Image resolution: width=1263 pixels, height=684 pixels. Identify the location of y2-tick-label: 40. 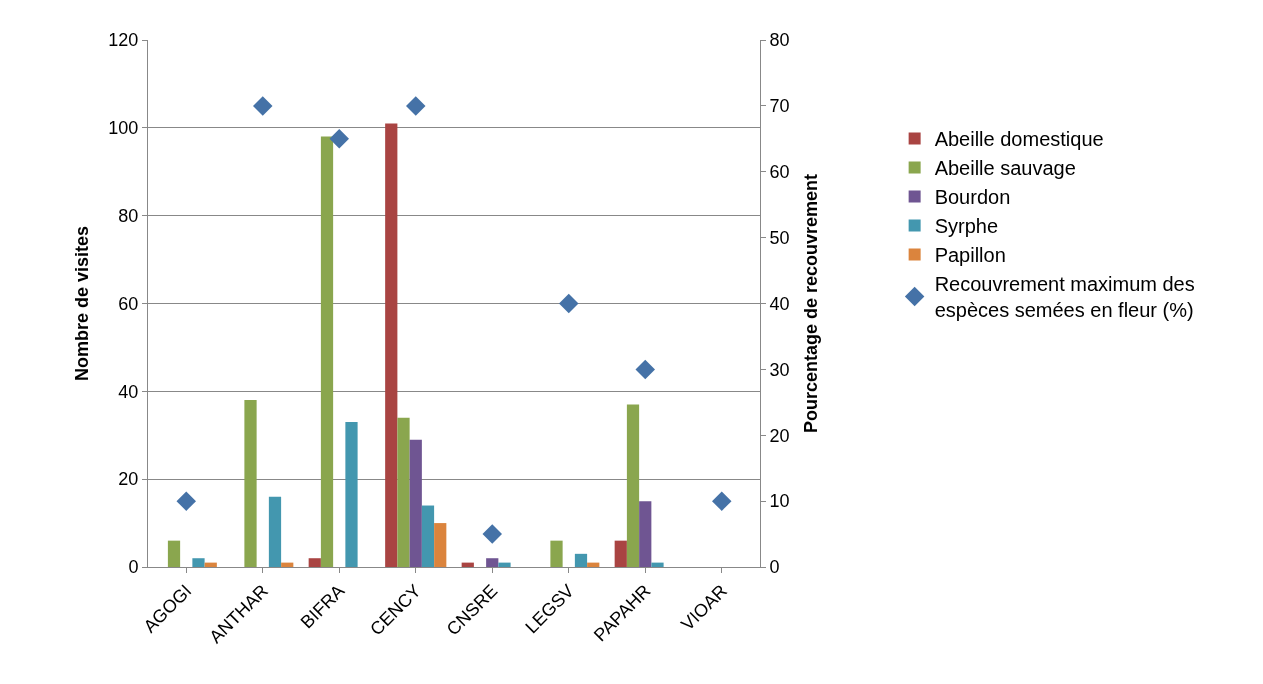
(779, 303).